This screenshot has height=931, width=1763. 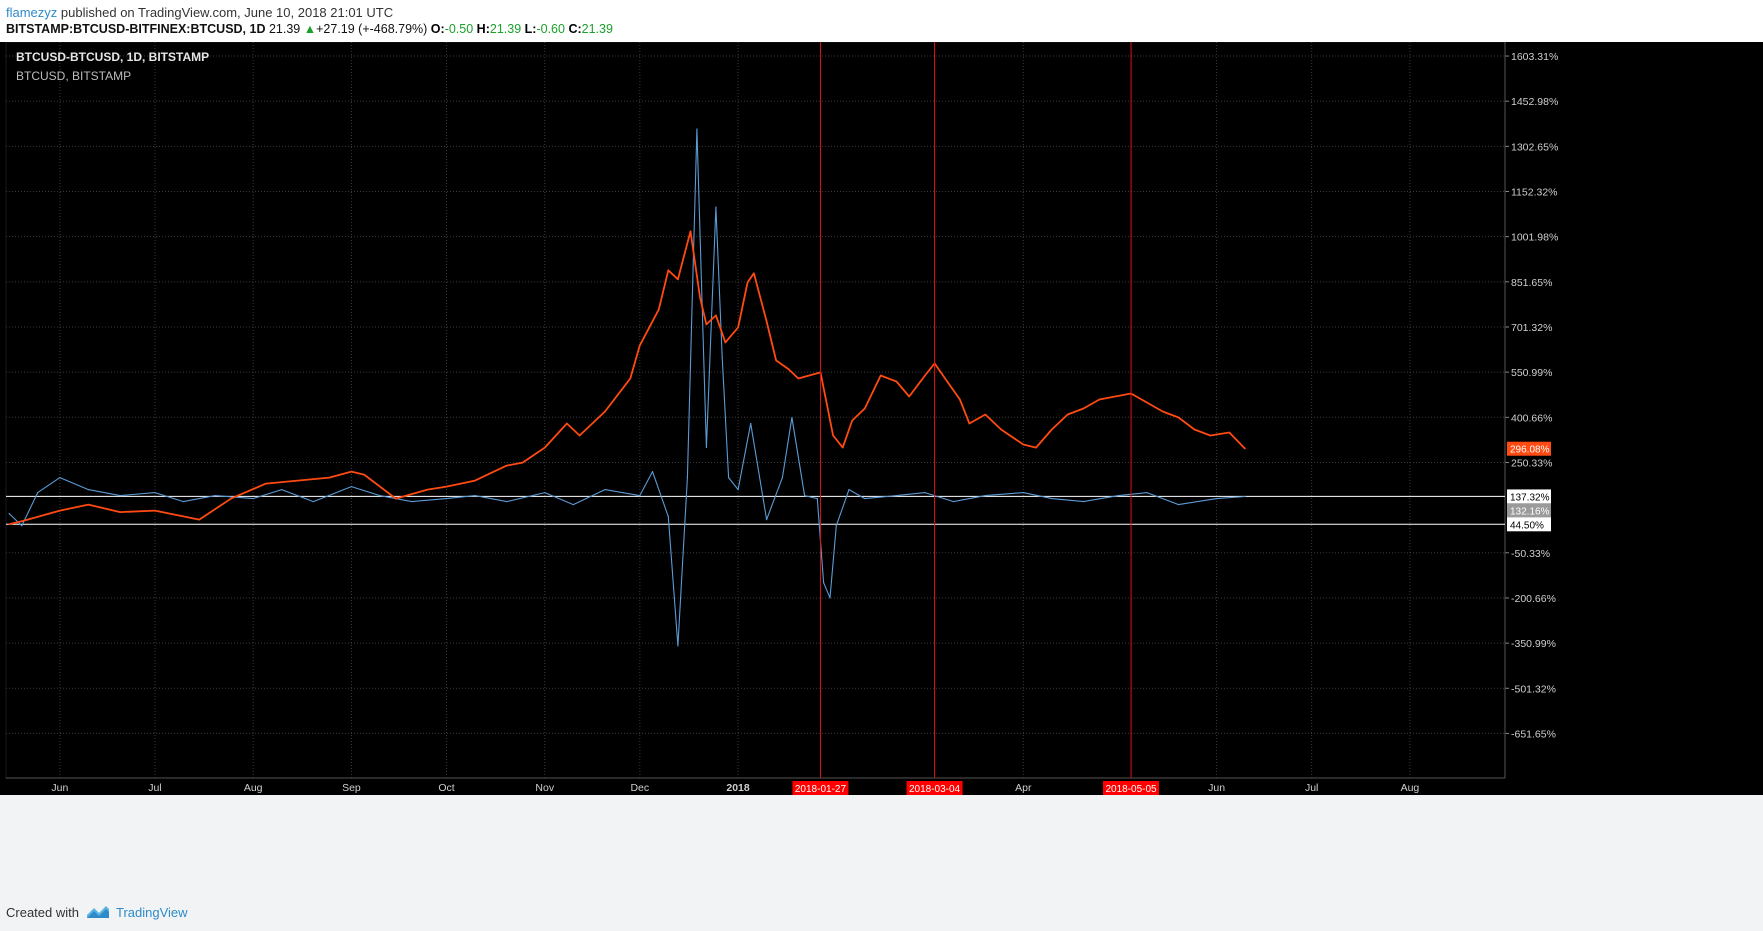 What do you see at coordinates (74, 76) in the screenshot?
I see `compare-series-legend: BTCUSD, BITSTAMP` at bounding box center [74, 76].